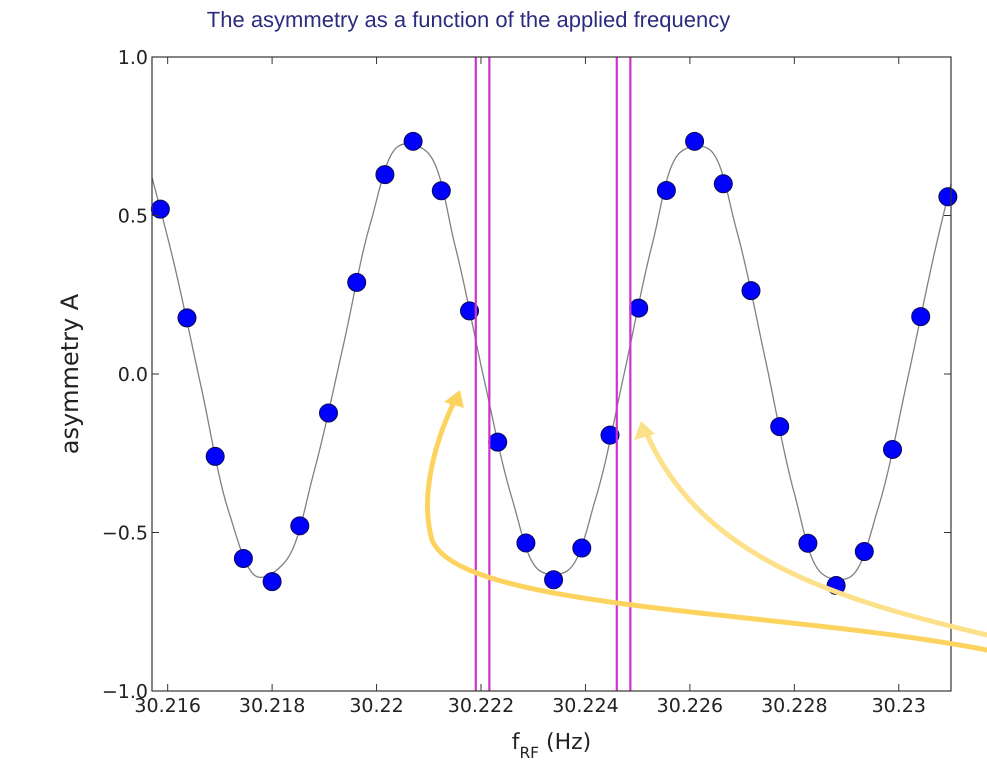 The image size is (987, 781). I want to click on x-tick-label: 30.22, so click(376, 706).